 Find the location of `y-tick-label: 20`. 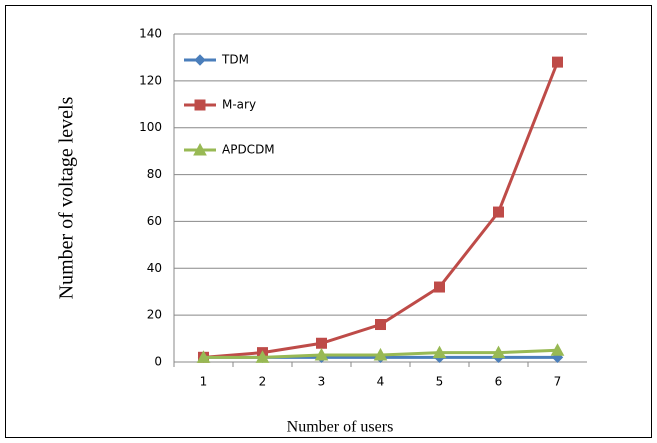

y-tick-label: 20 is located at coordinates (154, 315).